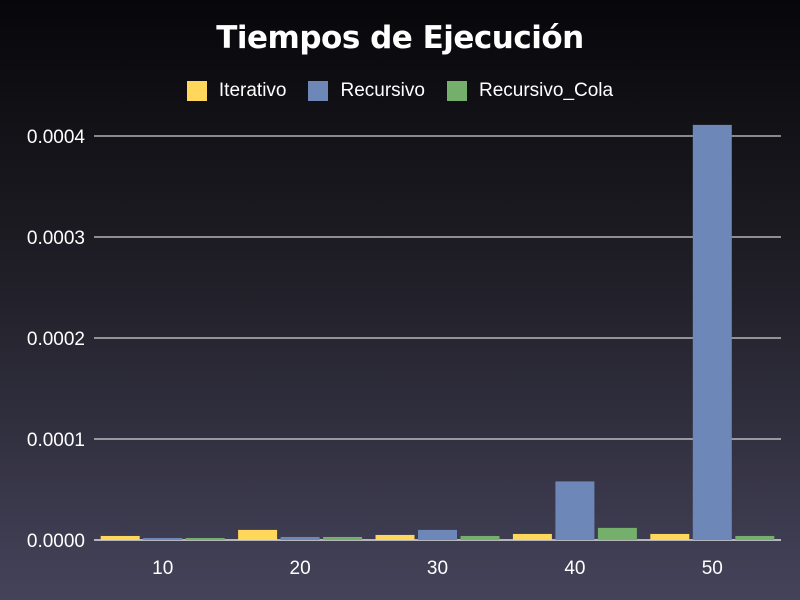 The image size is (800, 600). What do you see at coordinates (456, 91) in the screenshot?
I see `legend-swatch-recursivo-cola` at bounding box center [456, 91].